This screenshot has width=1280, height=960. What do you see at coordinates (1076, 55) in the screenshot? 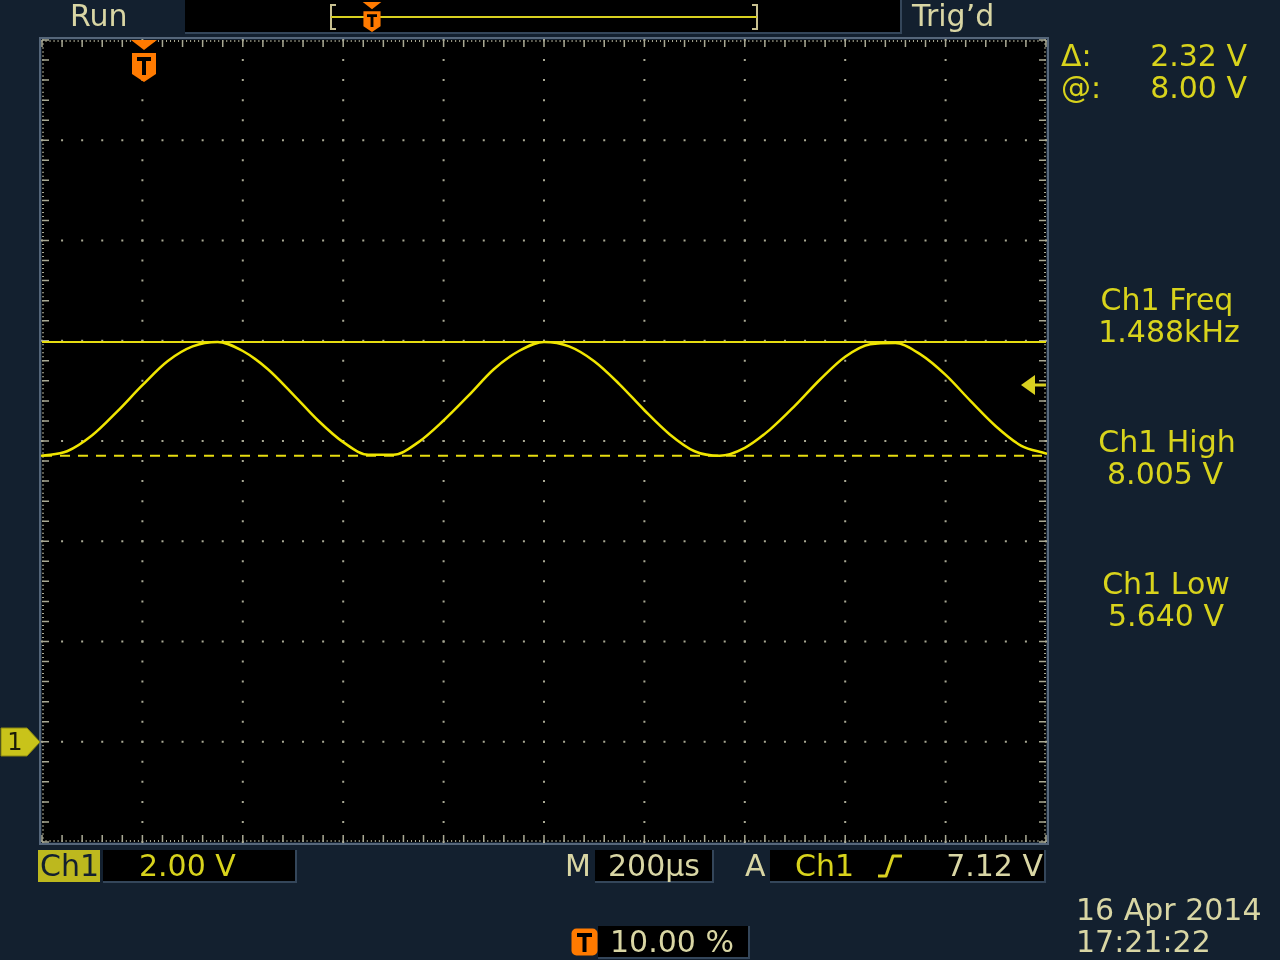
I see `text: Δ:` at bounding box center [1076, 55].